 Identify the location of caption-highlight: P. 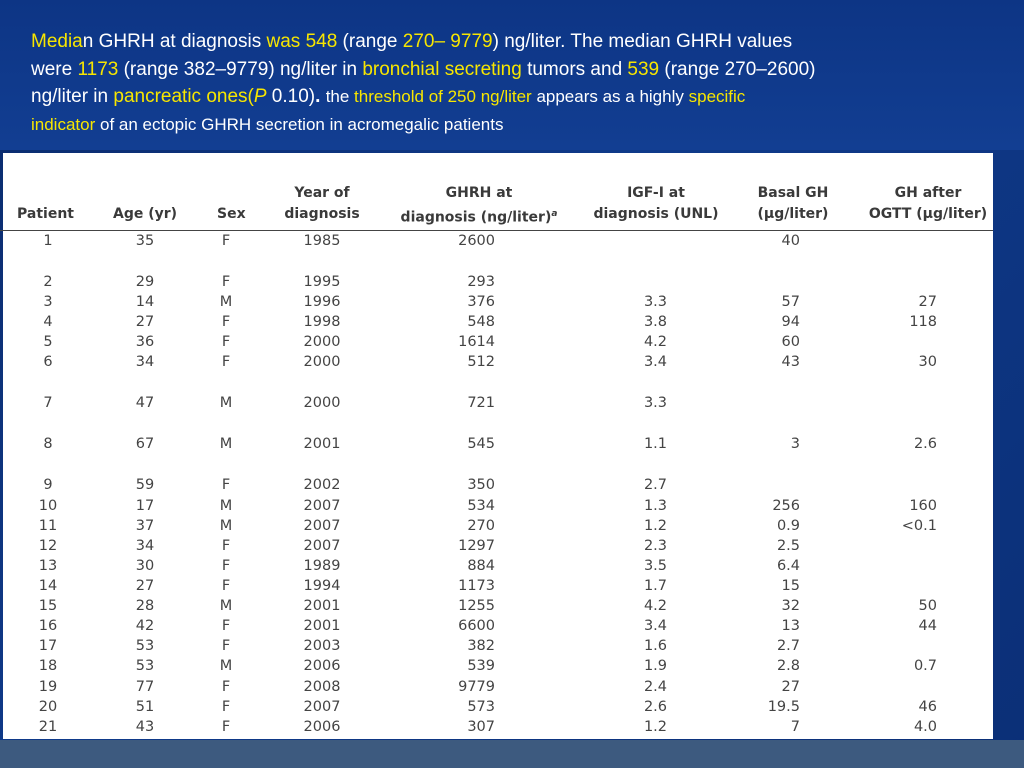
(260, 96).